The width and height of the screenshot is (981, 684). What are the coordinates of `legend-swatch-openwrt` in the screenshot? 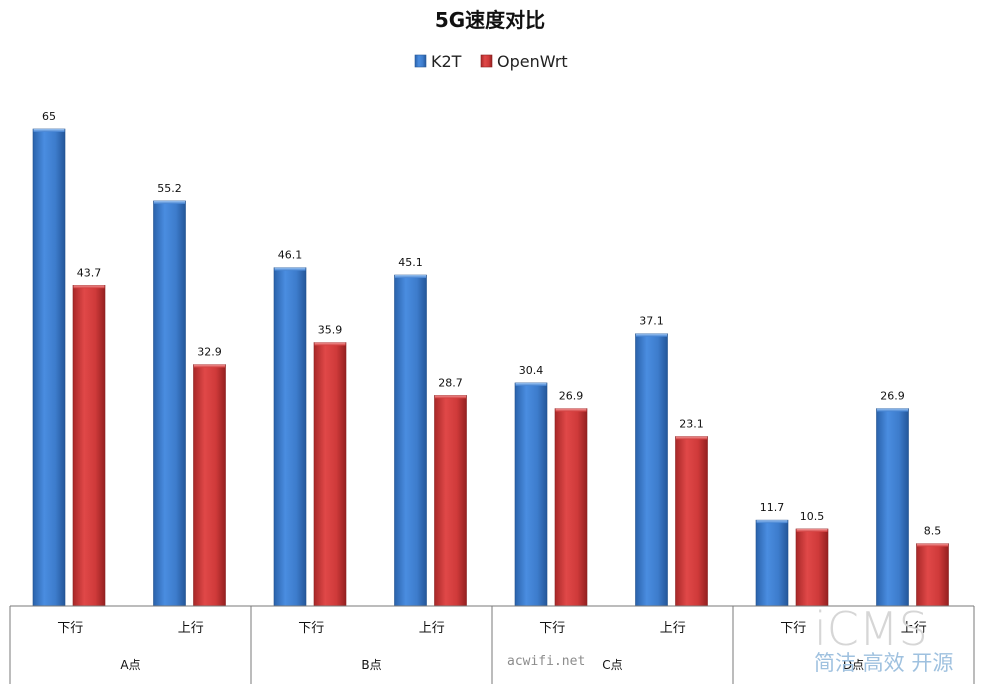 It's located at (486, 61).